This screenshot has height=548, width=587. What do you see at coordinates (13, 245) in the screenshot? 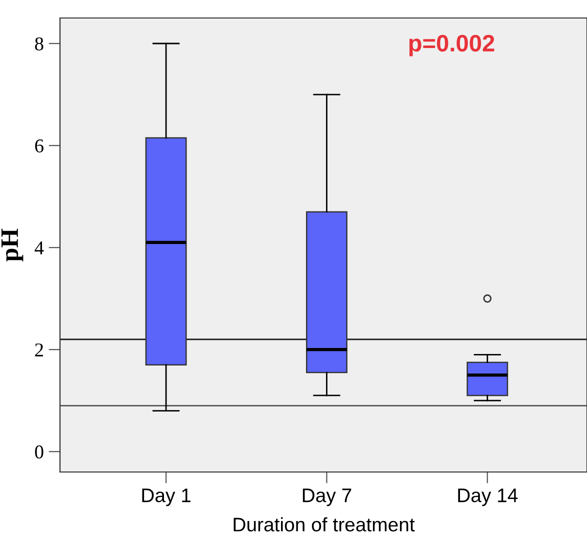
I see `y-axis-title: pH` at bounding box center [13, 245].